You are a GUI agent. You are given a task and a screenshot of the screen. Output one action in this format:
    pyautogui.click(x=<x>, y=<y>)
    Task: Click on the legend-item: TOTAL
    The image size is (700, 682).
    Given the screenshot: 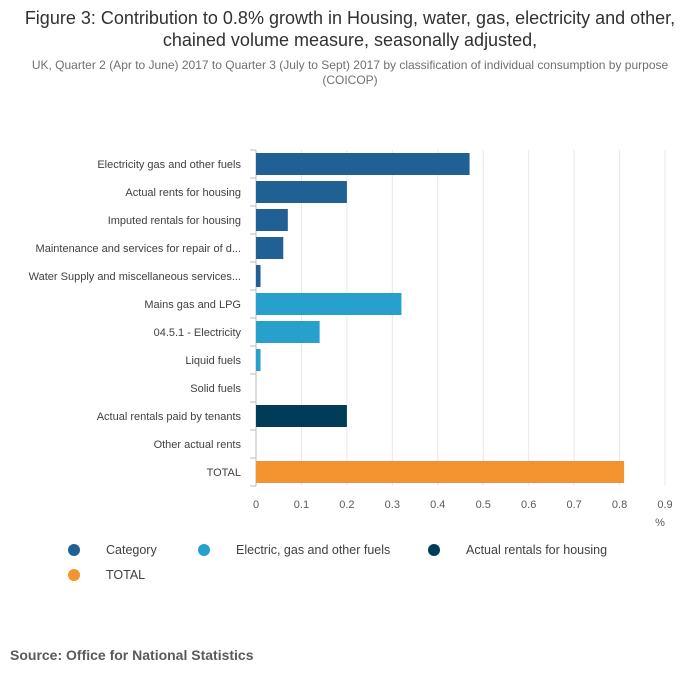 What is the action you would take?
    pyautogui.click(x=106, y=575)
    